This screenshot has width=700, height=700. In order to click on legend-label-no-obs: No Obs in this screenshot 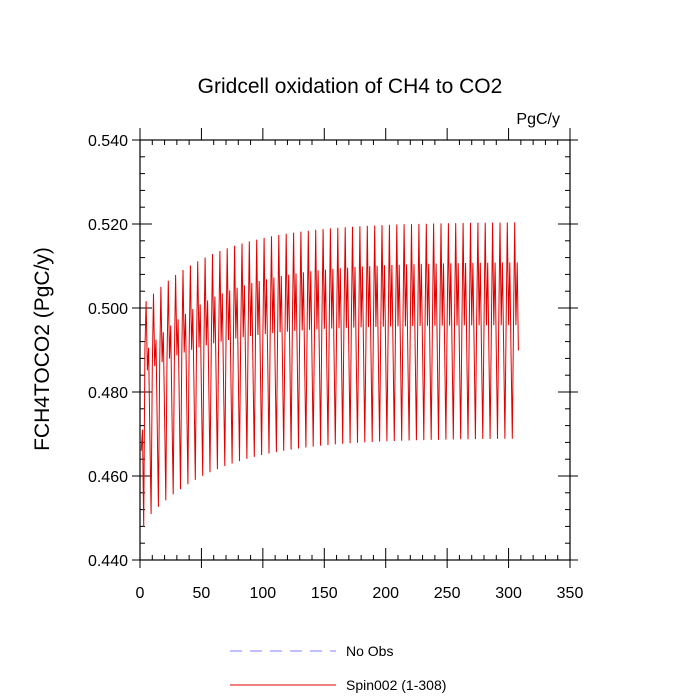, I will do `click(369, 651)`.